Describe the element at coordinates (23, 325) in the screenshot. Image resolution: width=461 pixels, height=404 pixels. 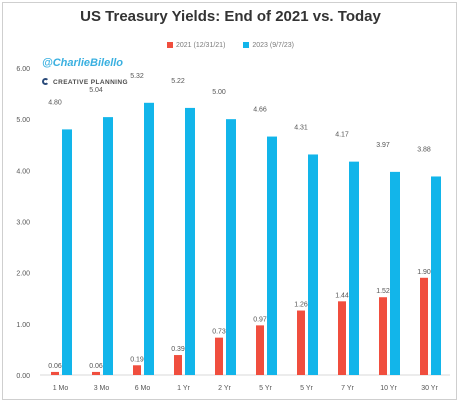
I see `y-tick-label: 1.00` at that location.